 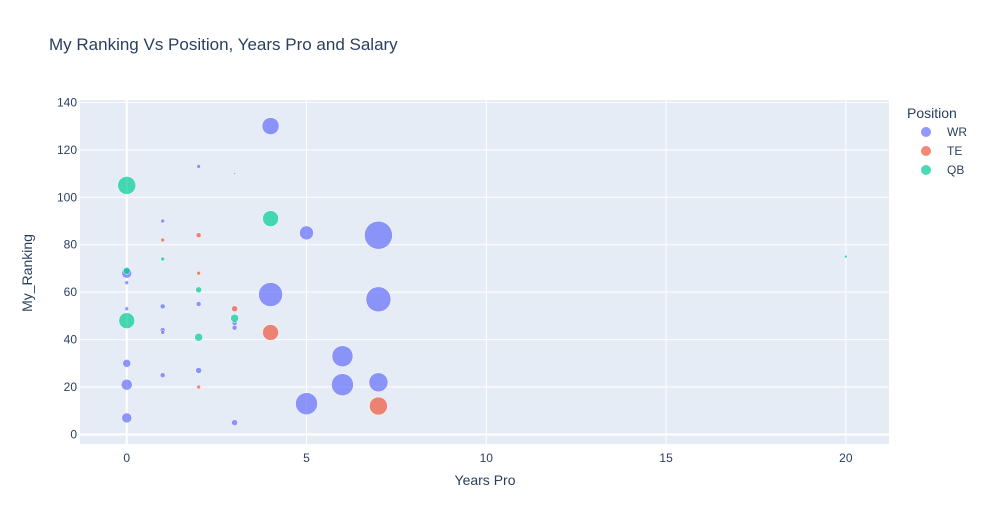 I want to click on legend-label: QB, so click(x=955, y=170).